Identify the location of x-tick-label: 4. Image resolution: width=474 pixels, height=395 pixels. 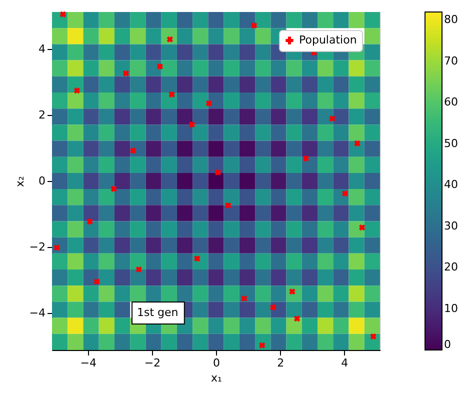
(344, 363).